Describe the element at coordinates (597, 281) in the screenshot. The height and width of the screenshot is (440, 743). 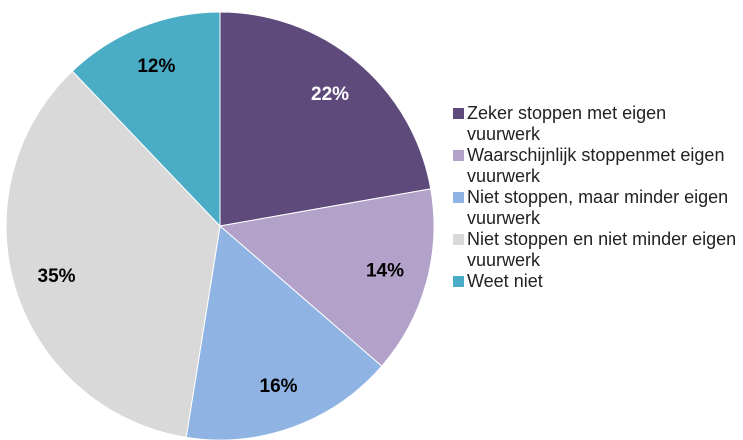
I see `legend-item: Weet niet` at that location.